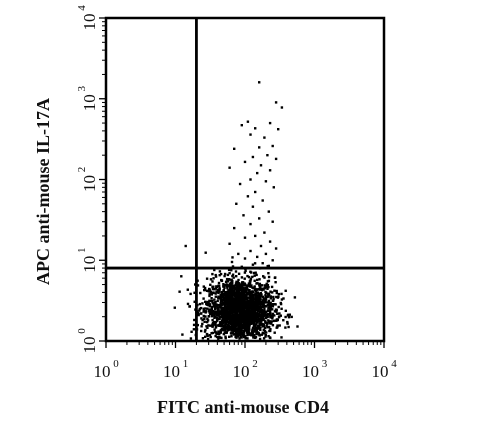  What do you see at coordinates (380, 371) in the screenshot?
I see `x-tick-label: 10` at bounding box center [380, 371].